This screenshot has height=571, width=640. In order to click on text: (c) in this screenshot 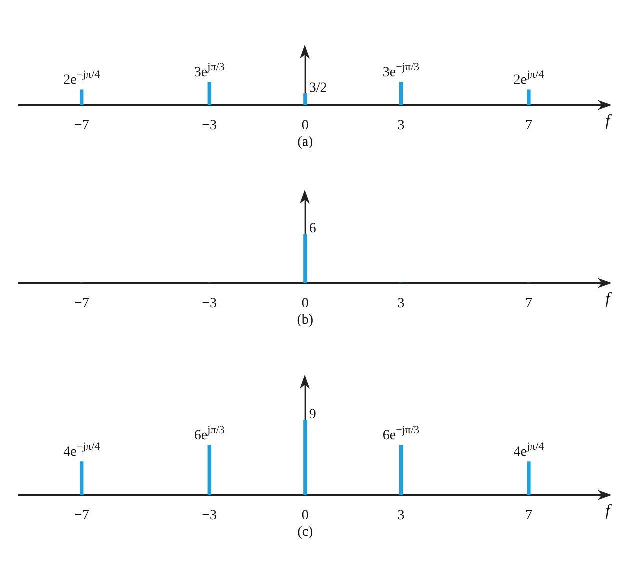, I will do `click(306, 532)`.